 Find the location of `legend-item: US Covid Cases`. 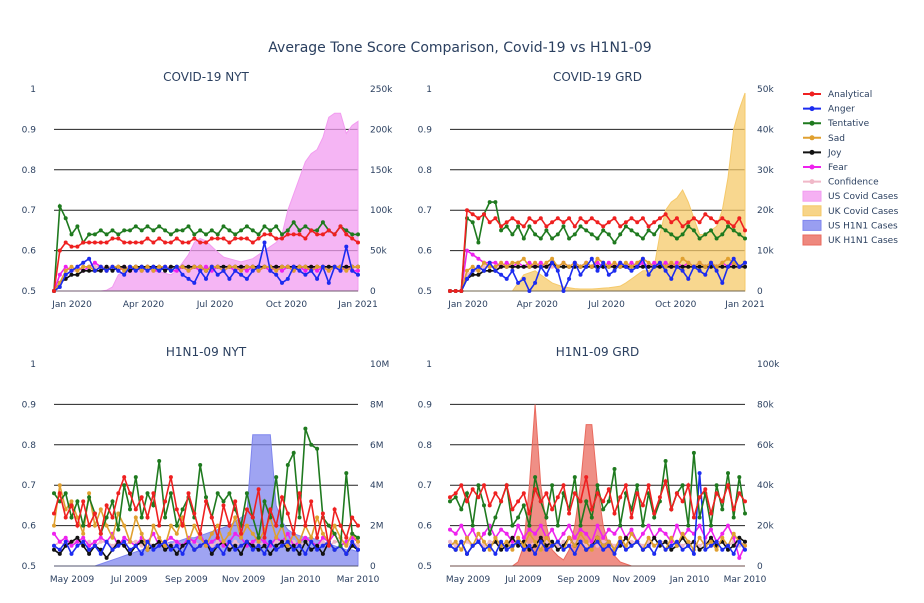

legend-item: US Covid Cases is located at coordinates (850, 196).